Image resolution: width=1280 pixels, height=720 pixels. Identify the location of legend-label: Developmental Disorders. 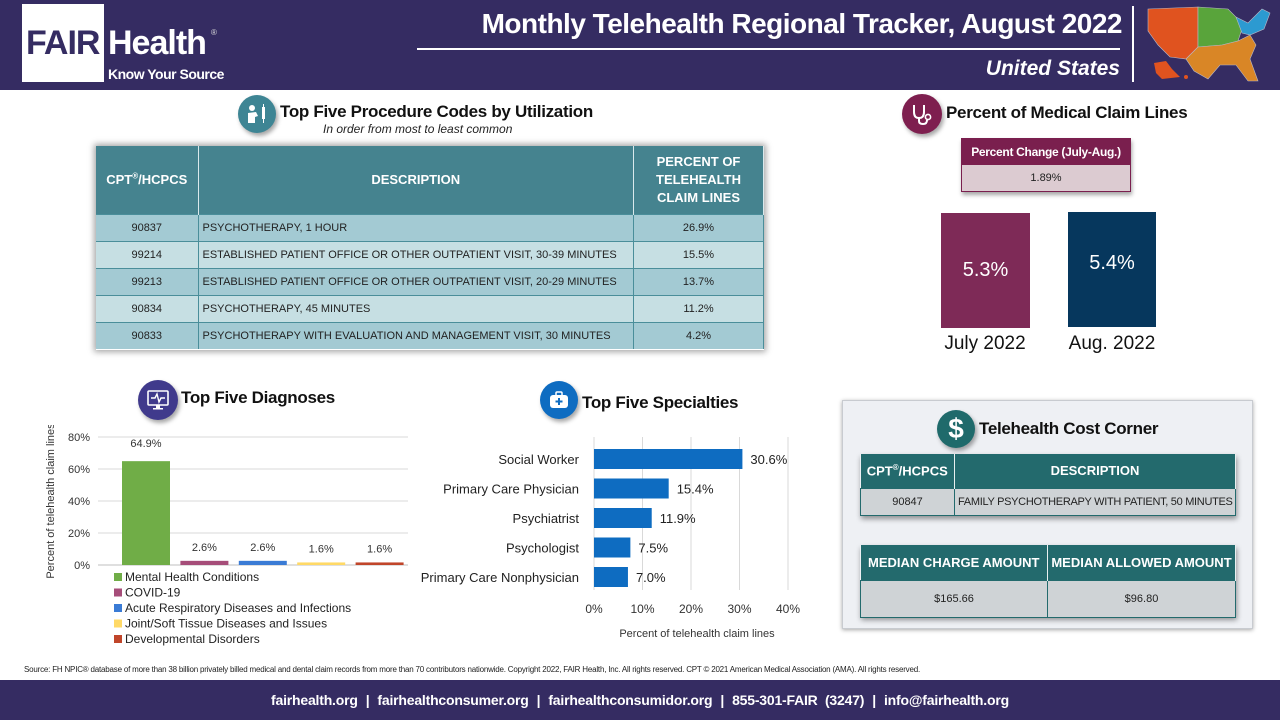
(192, 639).